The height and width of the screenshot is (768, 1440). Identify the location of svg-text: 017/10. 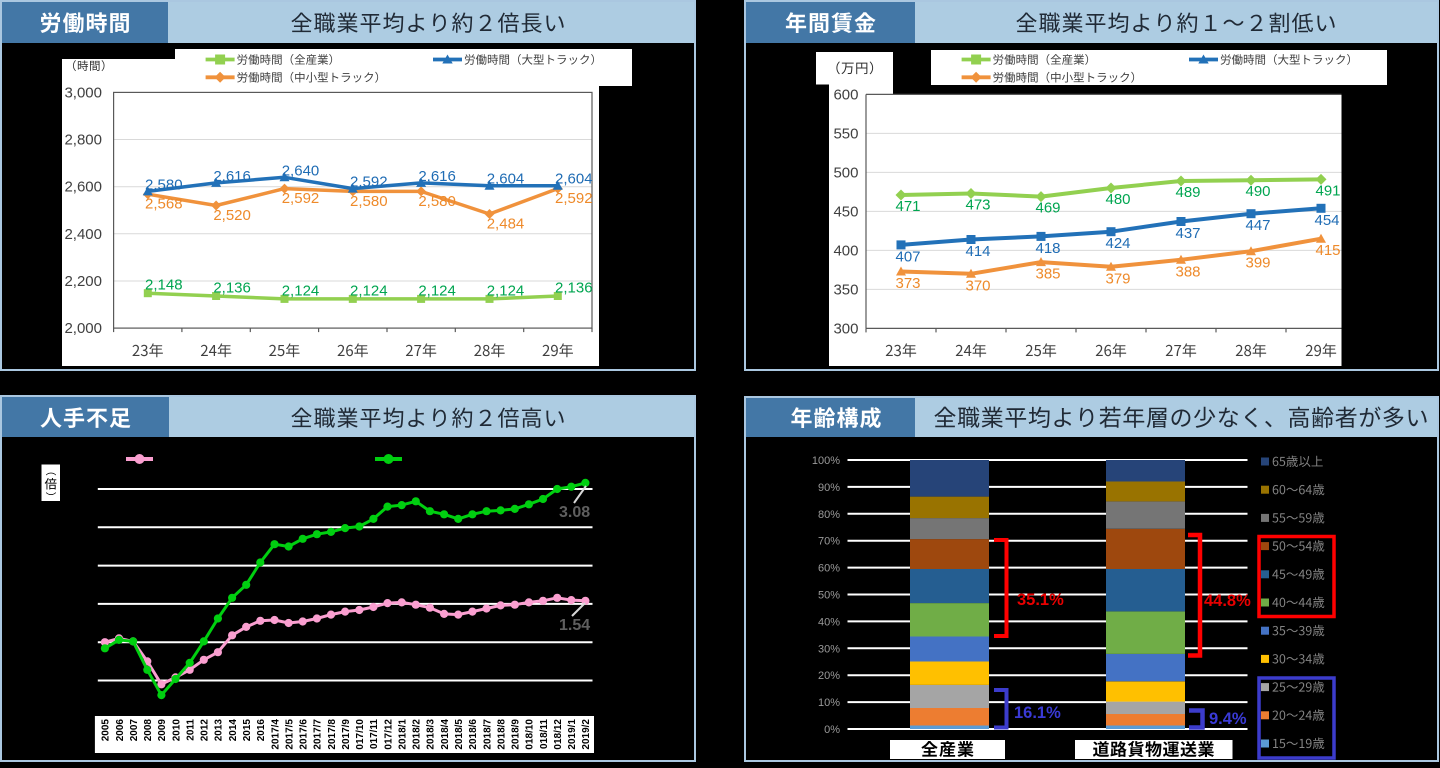
(360, 734).